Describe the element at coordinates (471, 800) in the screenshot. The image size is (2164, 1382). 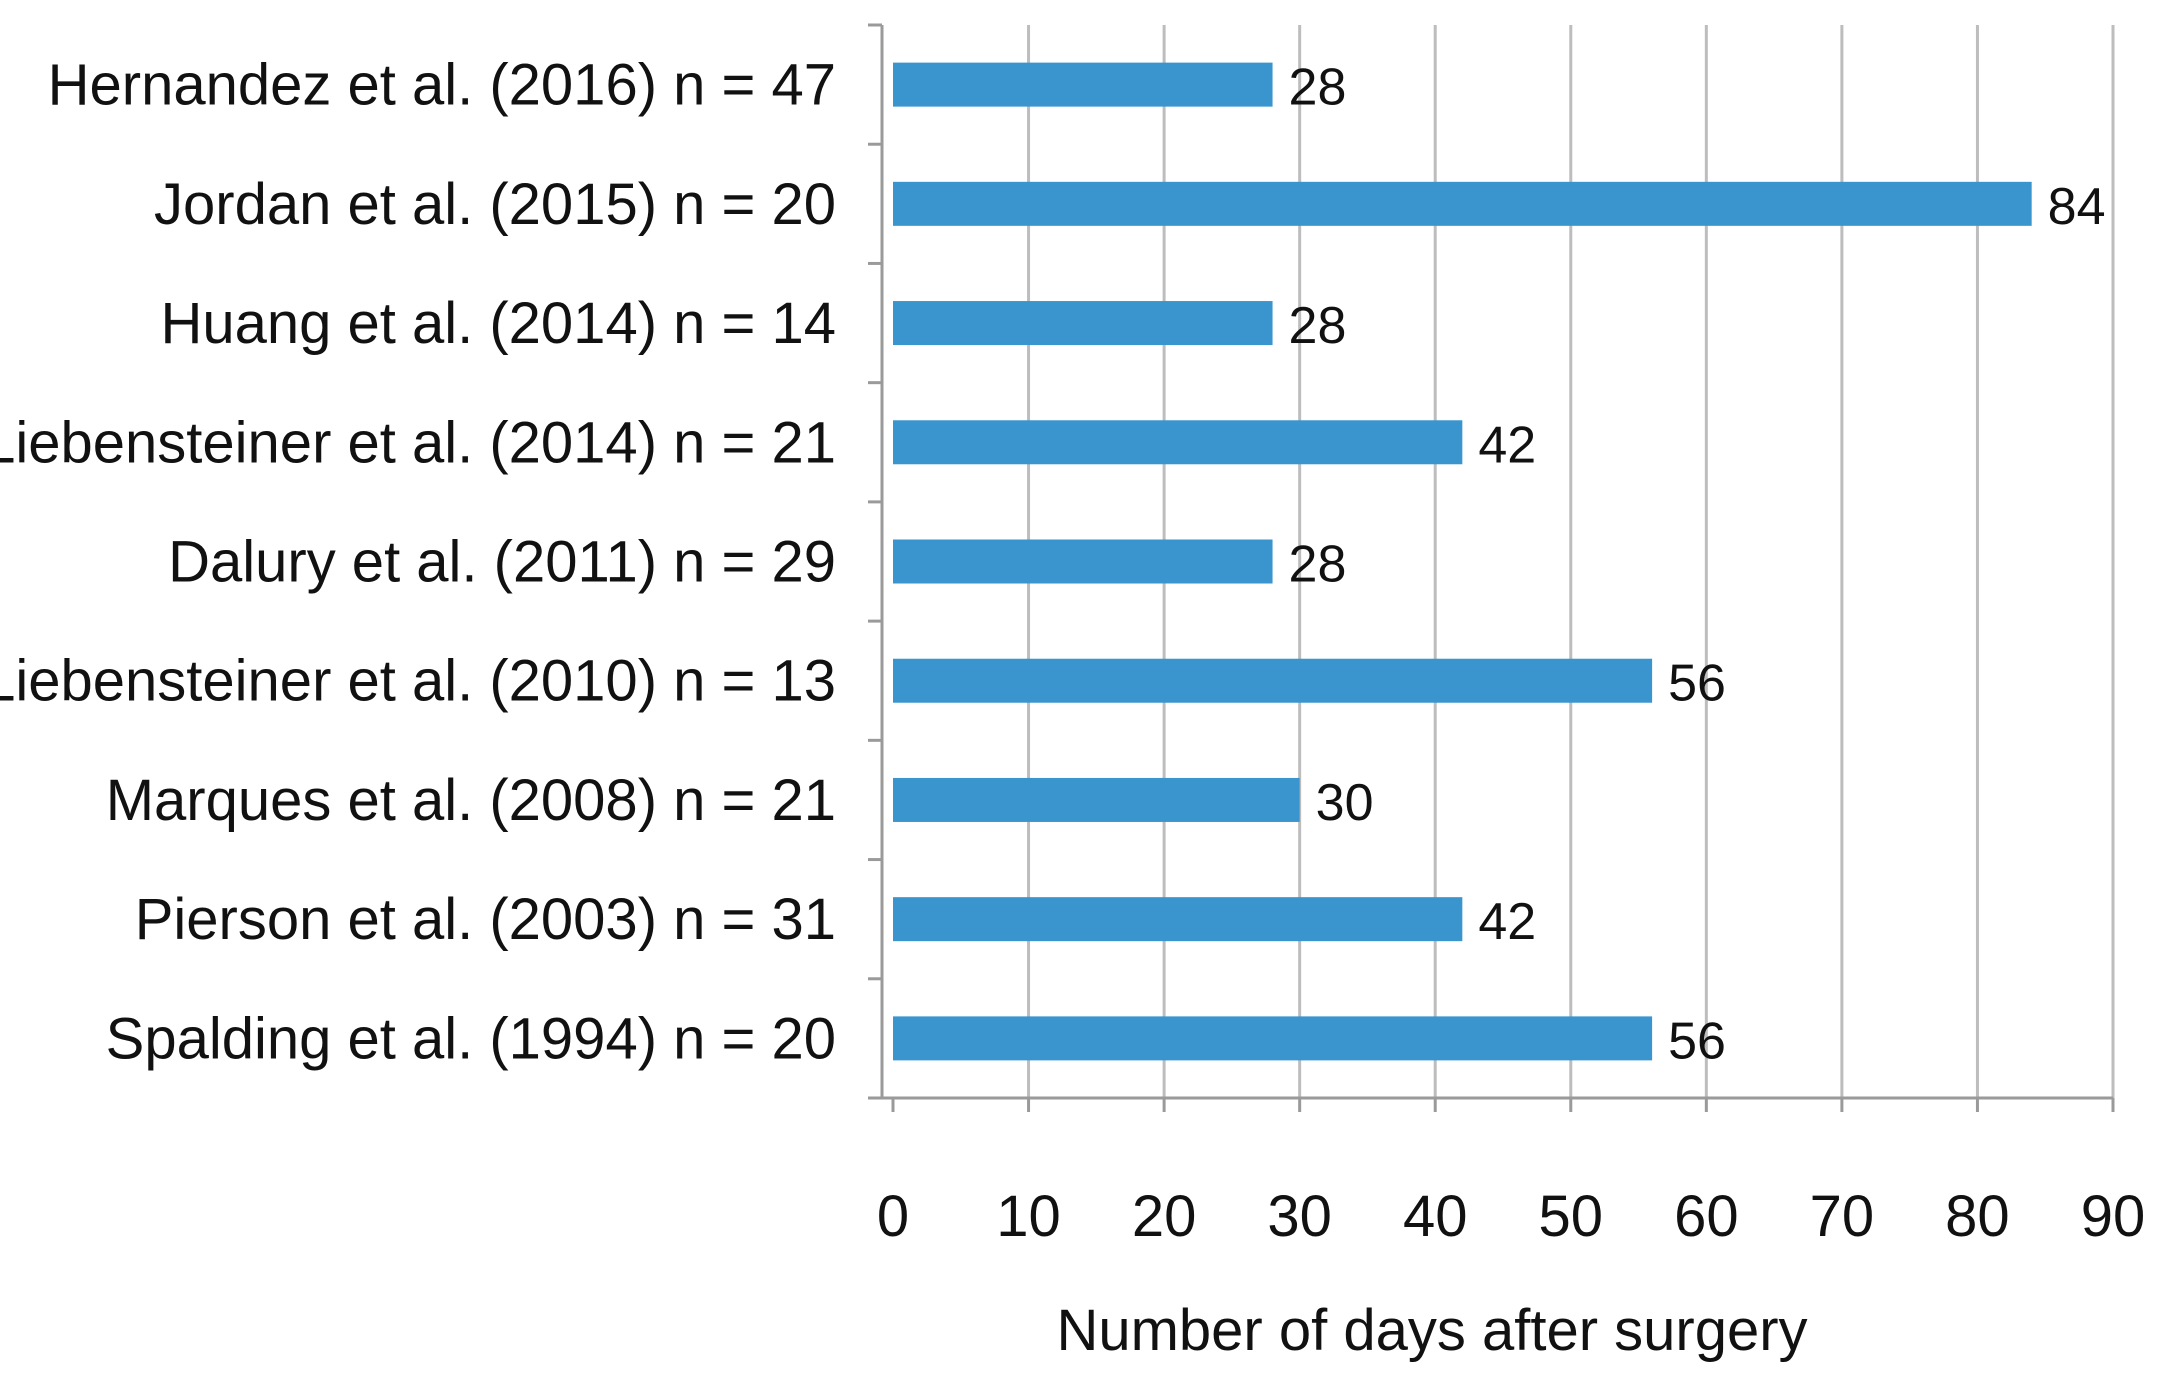
I see `category-label-7: Marques et al. (2008) n = 21` at that location.